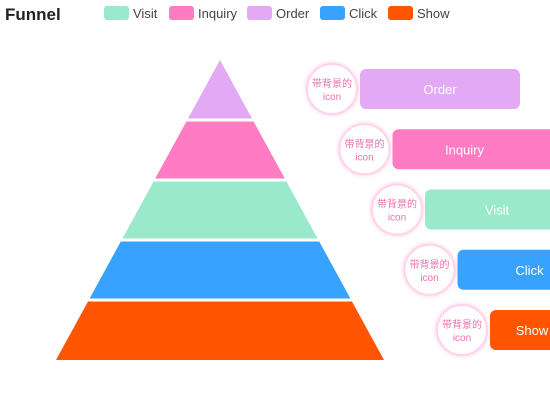 The width and height of the screenshot is (550, 420). Describe the element at coordinates (220, 150) in the screenshot. I see `funnel-layer-inquiry` at that location.